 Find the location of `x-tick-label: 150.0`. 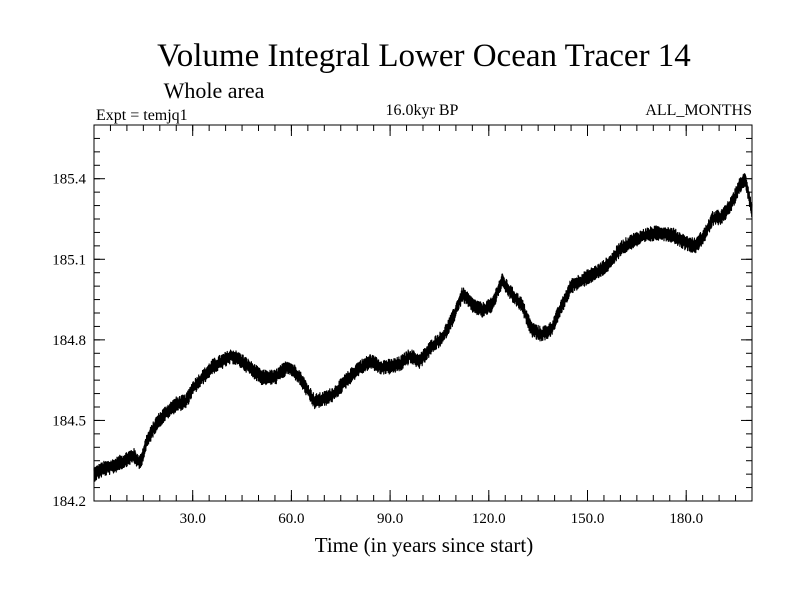

x-tick-label: 150.0 is located at coordinates (588, 519).